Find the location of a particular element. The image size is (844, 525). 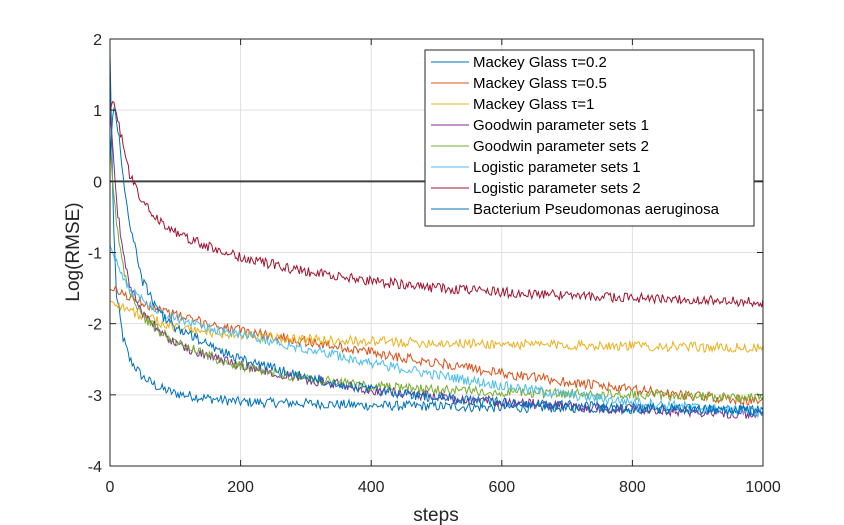

x-tick-label: 1000 is located at coordinates (763, 487).